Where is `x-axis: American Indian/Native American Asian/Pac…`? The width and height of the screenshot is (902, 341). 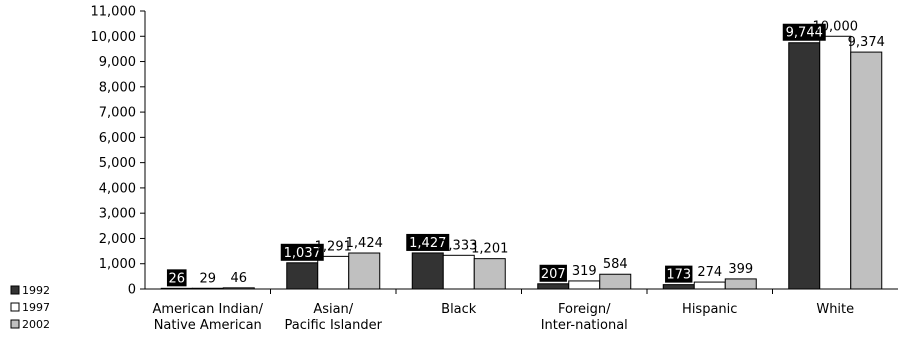
x-axis: American Indian/Native American Asian/Pac… is located at coordinates (521, 310).